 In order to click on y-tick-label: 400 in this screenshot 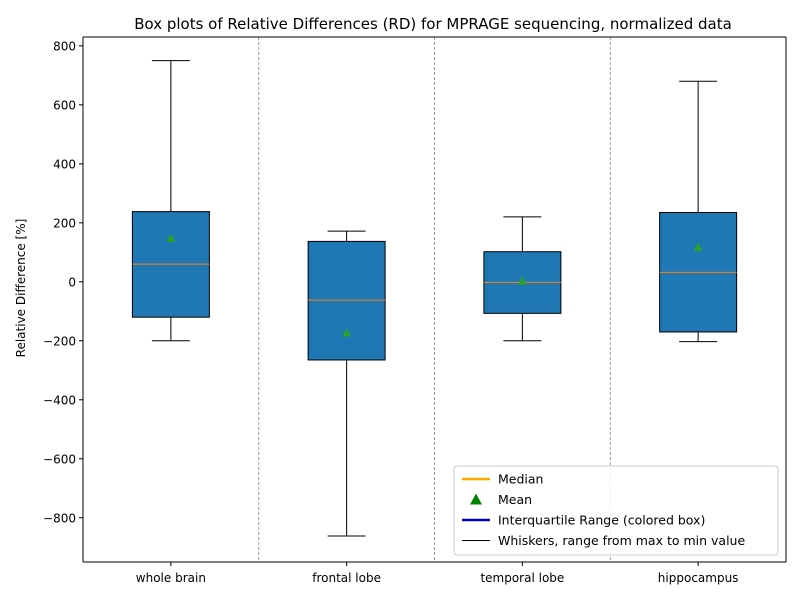, I will do `click(64, 164)`.